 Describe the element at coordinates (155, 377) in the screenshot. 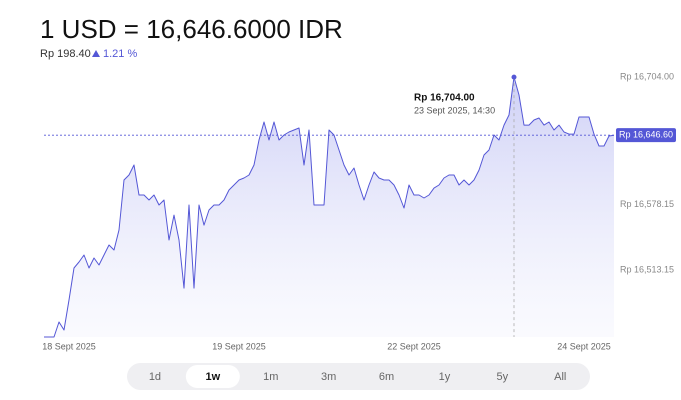

I see `range-button: 1d` at that location.